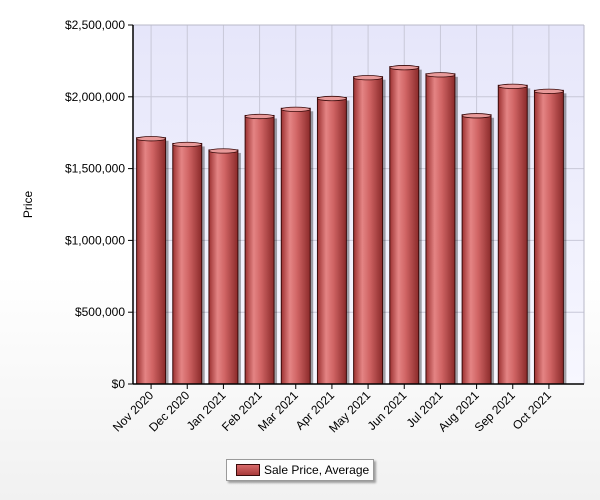  Describe the element at coordinates (169, 411) in the screenshot. I see `x-tick-label: Dec 2020` at that location.